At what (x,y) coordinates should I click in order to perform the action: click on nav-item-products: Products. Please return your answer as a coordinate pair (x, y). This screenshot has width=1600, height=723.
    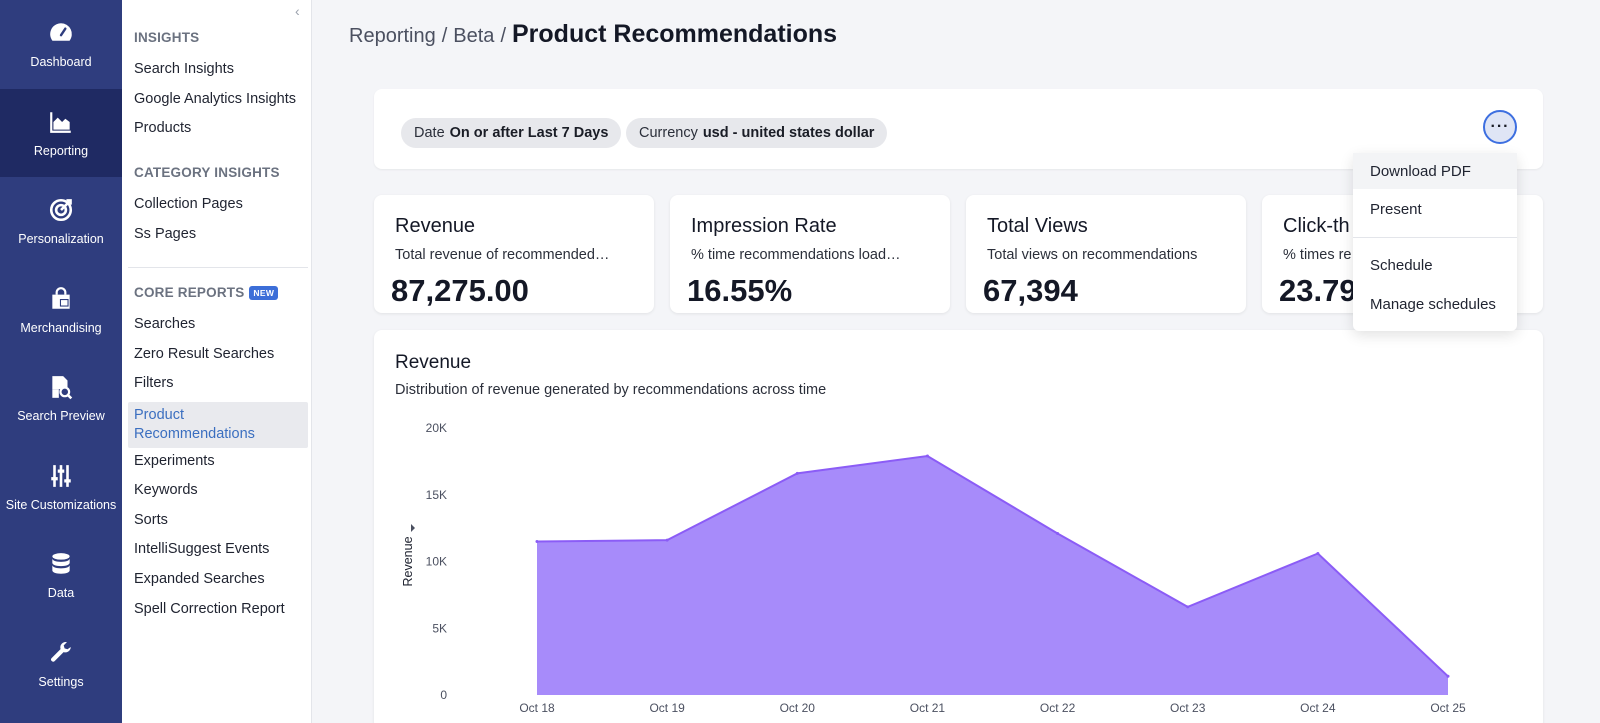
    Looking at the image, I should click on (163, 128).